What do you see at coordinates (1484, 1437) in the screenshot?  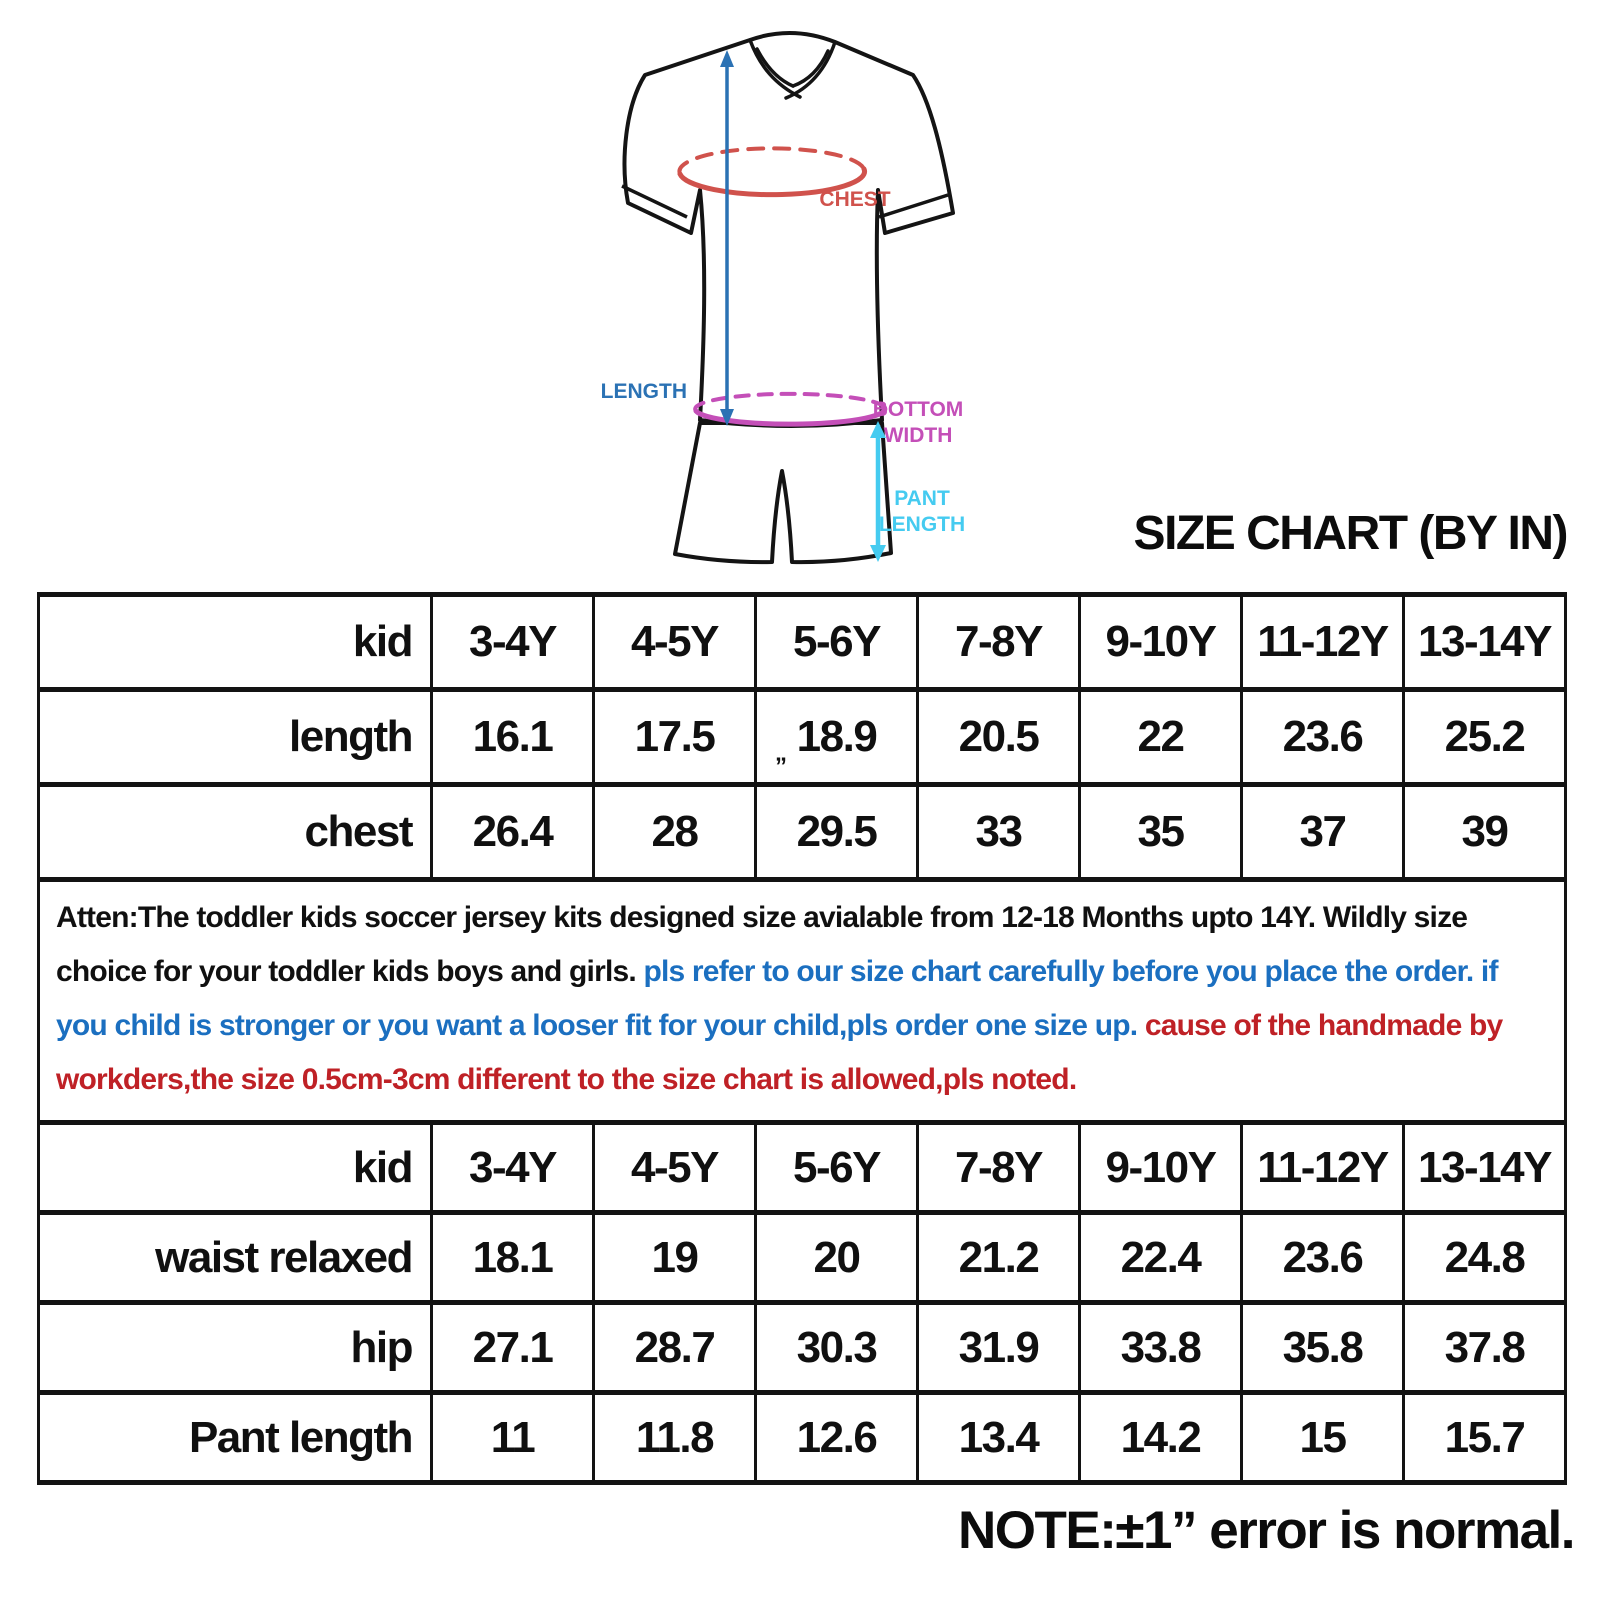 I see `size-cell: 15.7` at bounding box center [1484, 1437].